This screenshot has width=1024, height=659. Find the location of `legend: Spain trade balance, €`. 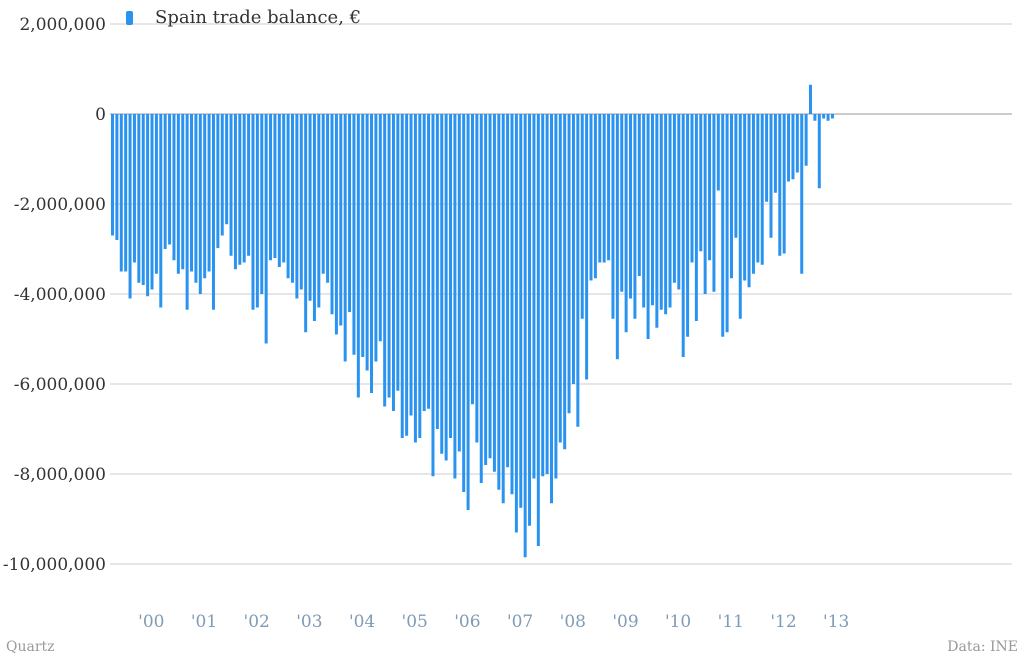

legend: Spain trade balance, € is located at coordinates (243, 17).